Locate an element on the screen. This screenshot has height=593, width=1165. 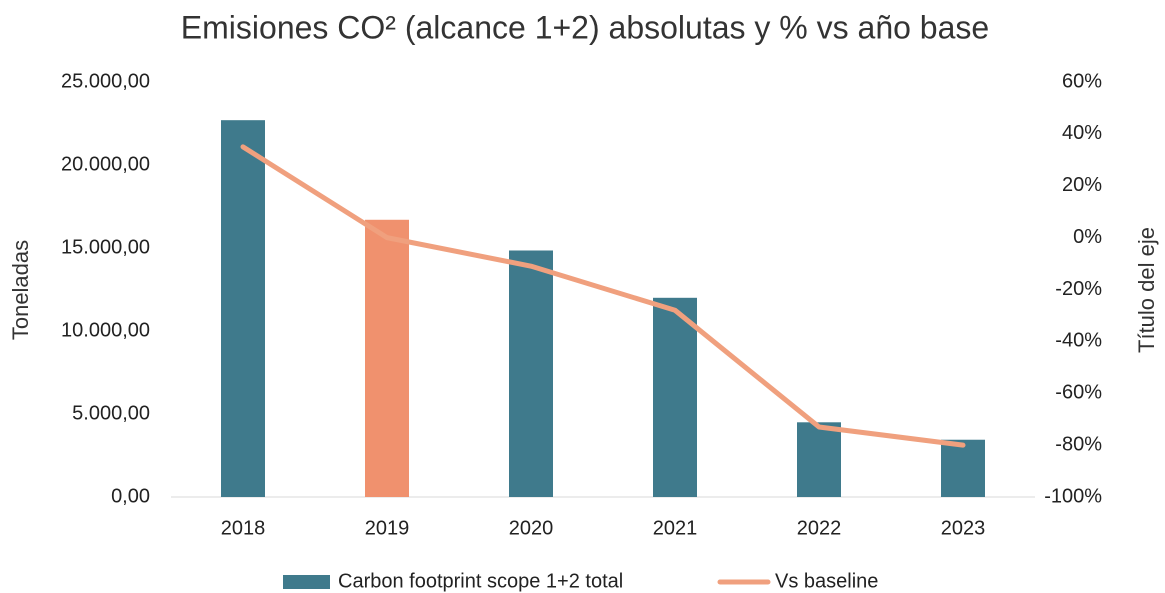
y-axis-title: Toneladas is located at coordinates (20, 290).